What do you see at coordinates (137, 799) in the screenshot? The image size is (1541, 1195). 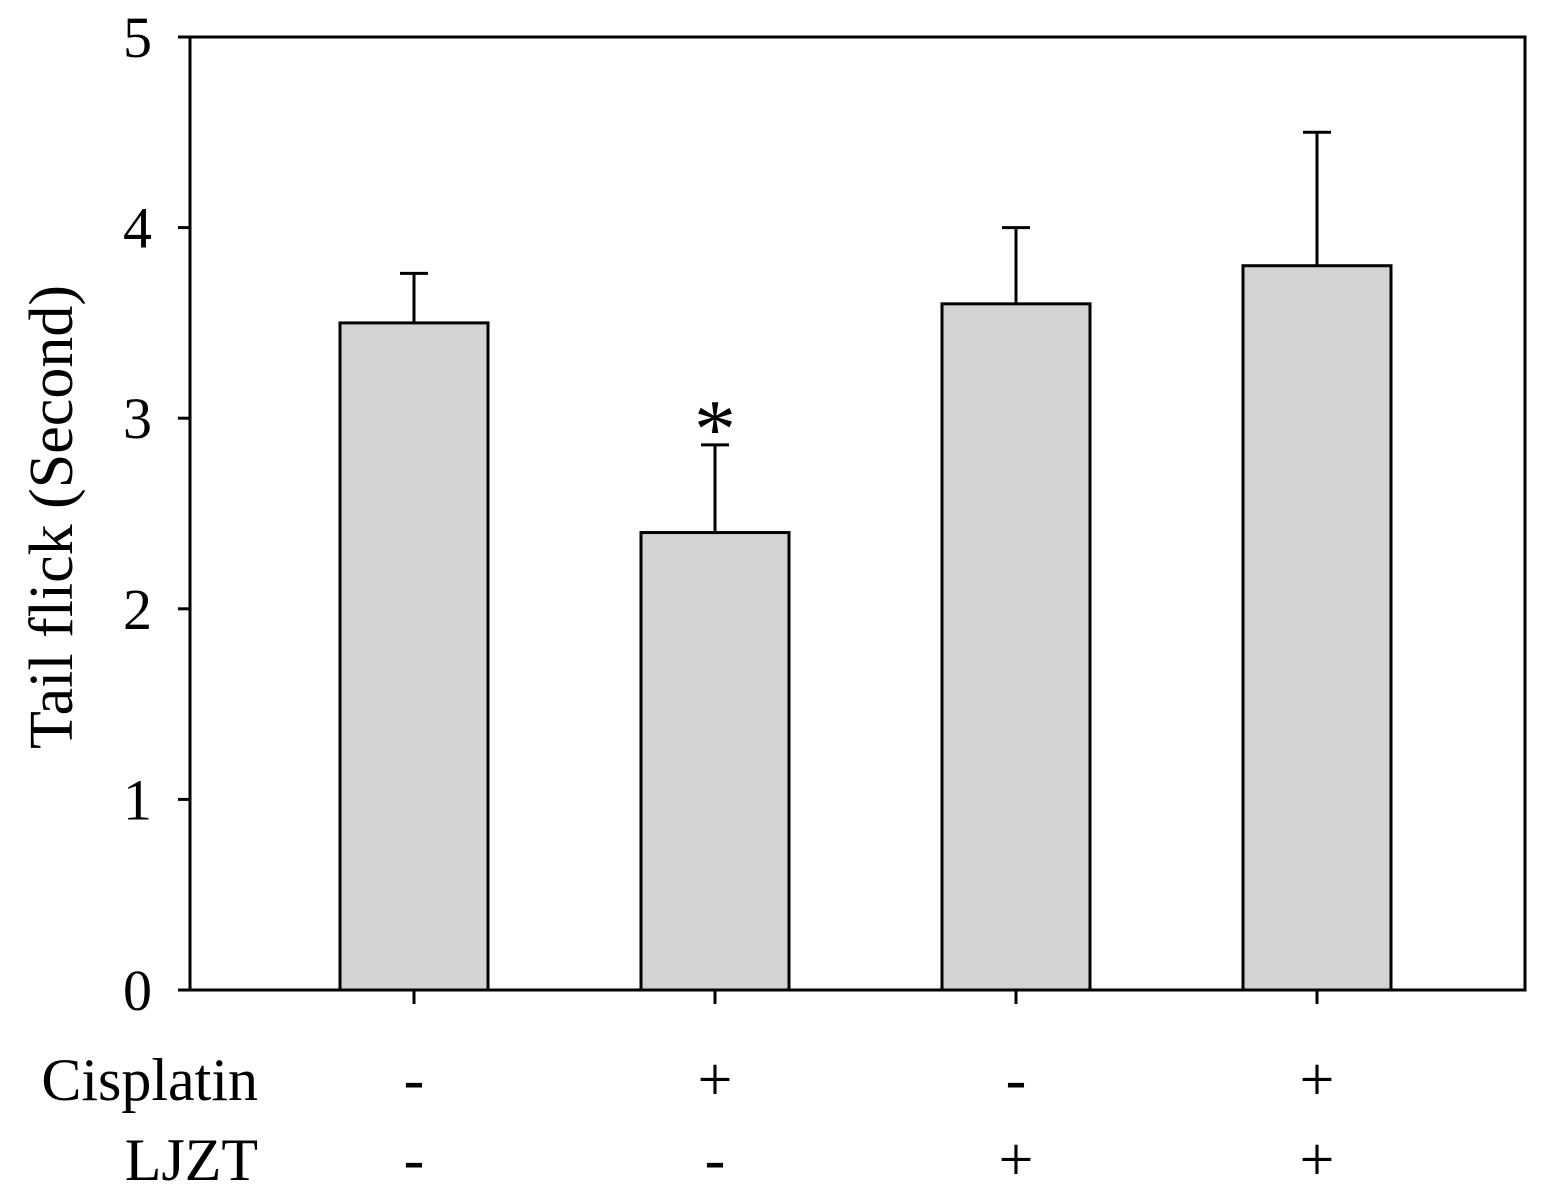 I see `y-tick-label: 1` at bounding box center [137, 799].